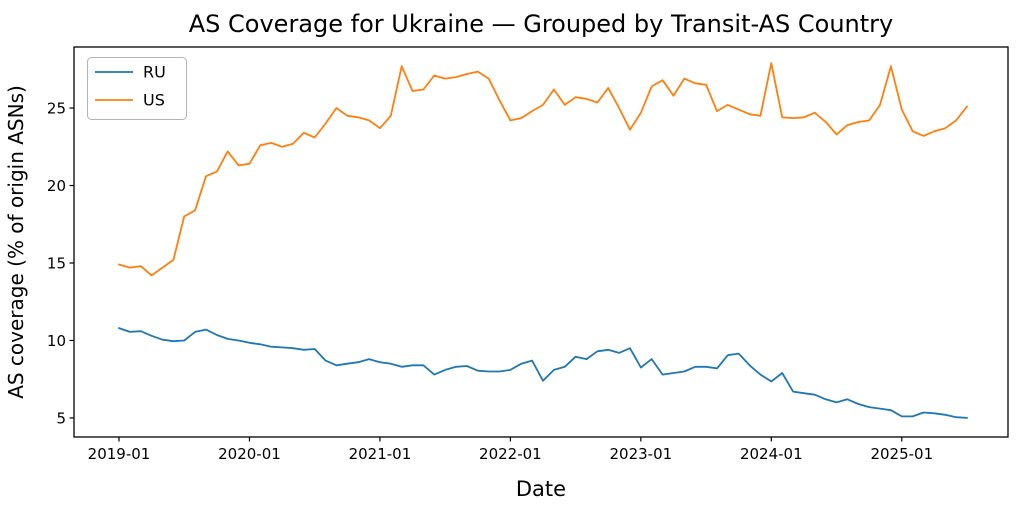 This screenshot has height=512, width=1024. What do you see at coordinates (543, 373) in the screenshot?
I see `series-line-ru` at bounding box center [543, 373].